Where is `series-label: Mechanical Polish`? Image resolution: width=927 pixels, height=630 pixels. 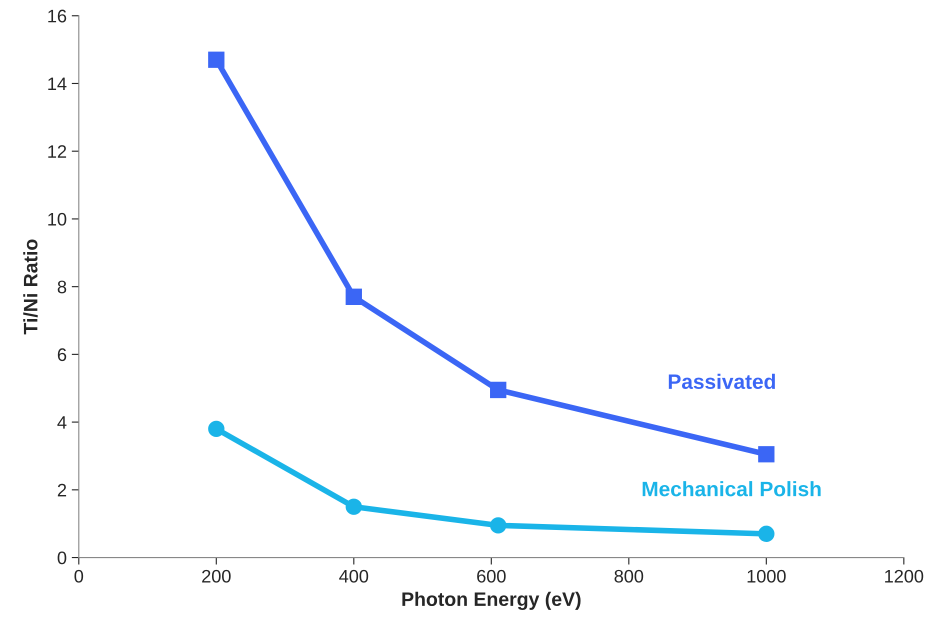
series-label: Mechanical Polish is located at coordinates (731, 488).